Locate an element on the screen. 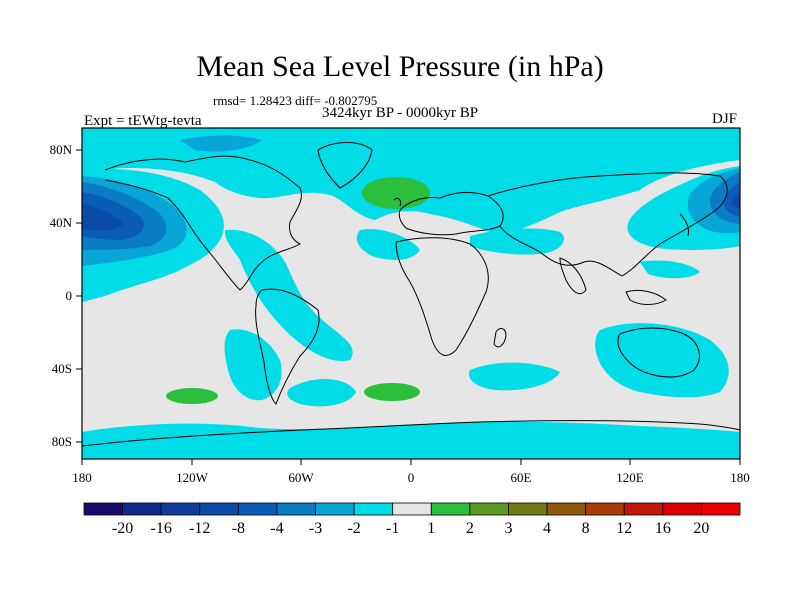  colorbar-label: -20 is located at coordinates (122, 528).